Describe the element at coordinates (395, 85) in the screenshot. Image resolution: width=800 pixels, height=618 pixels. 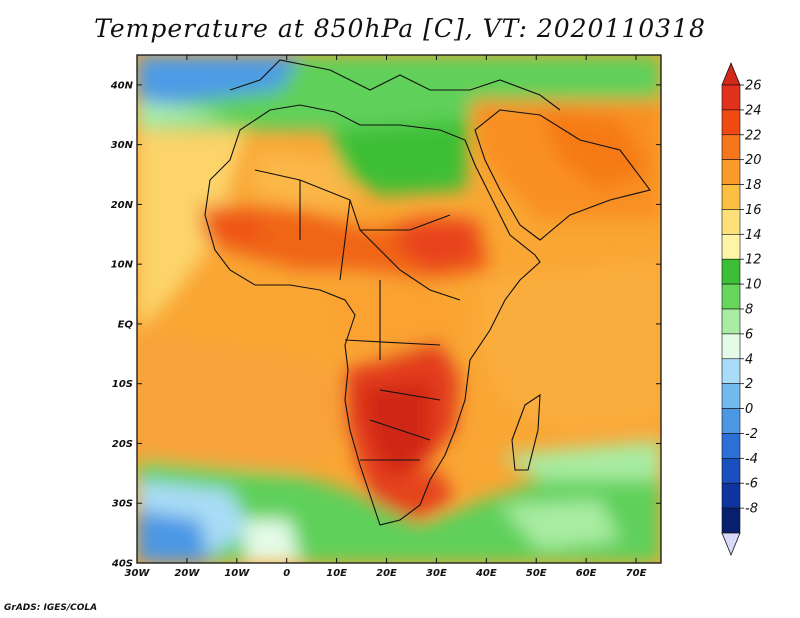
I see `europe-coastline` at that location.